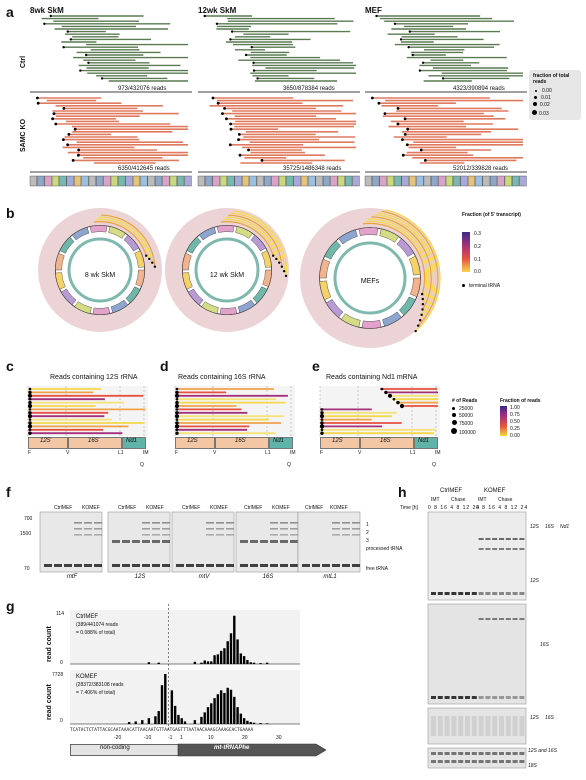 The image size is (586, 780). I want to click on gel-lane, so click(488, 726).